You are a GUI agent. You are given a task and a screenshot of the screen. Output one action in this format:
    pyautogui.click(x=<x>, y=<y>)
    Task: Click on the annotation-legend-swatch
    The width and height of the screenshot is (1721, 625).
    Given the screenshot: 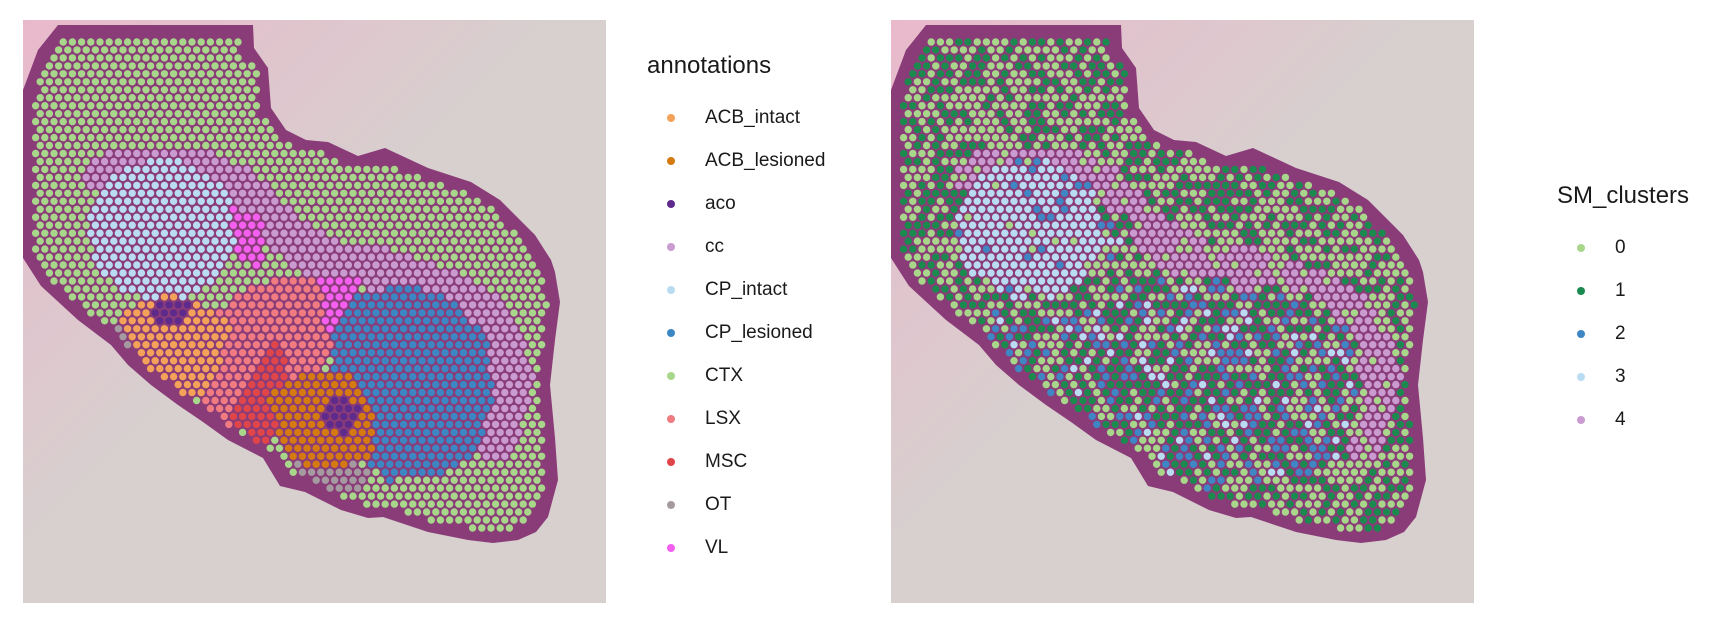 What is the action you would take?
    pyautogui.click(x=671, y=117)
    